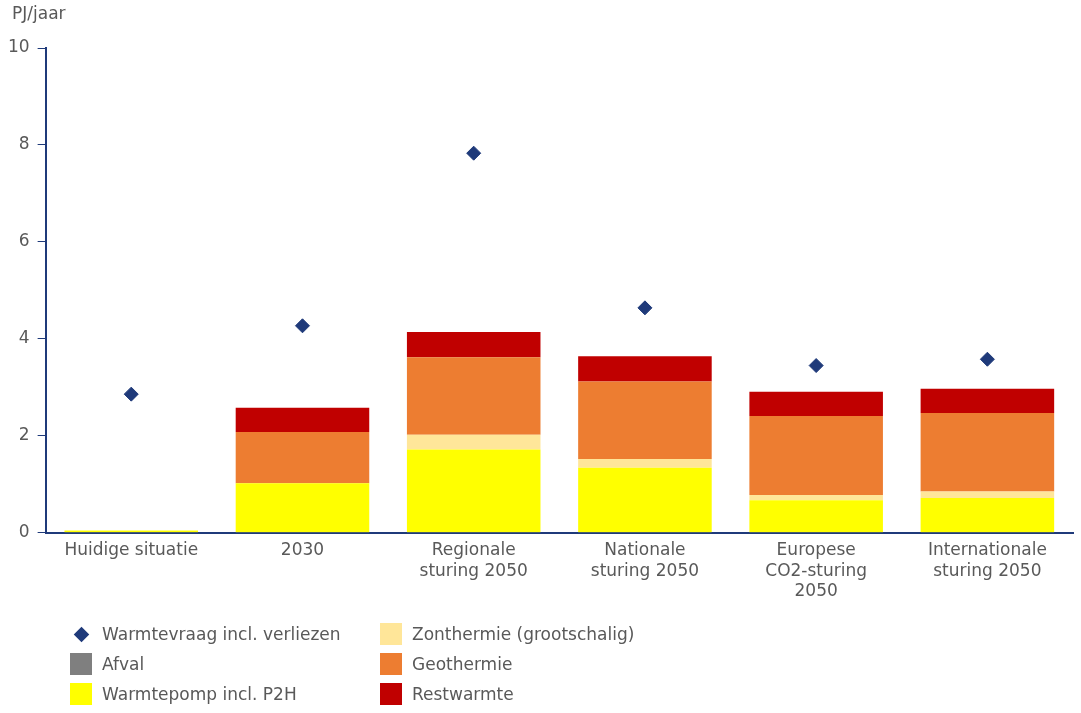 The height and width of the screenshot is (713, 1081). What do you see at coordinates (473, 559) in the screenshot?
I see `x-tick-label: Regionale sturing 2050` at bounding box center [473, 559].